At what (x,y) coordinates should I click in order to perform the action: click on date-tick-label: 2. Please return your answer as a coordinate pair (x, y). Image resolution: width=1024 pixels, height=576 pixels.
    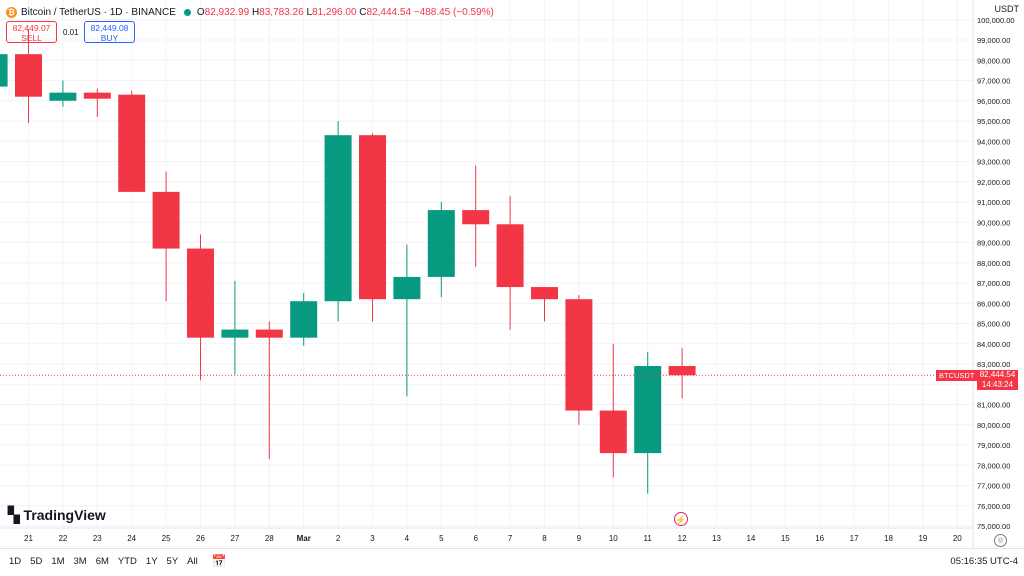
    Looking at the image, I should click on (338, 538).